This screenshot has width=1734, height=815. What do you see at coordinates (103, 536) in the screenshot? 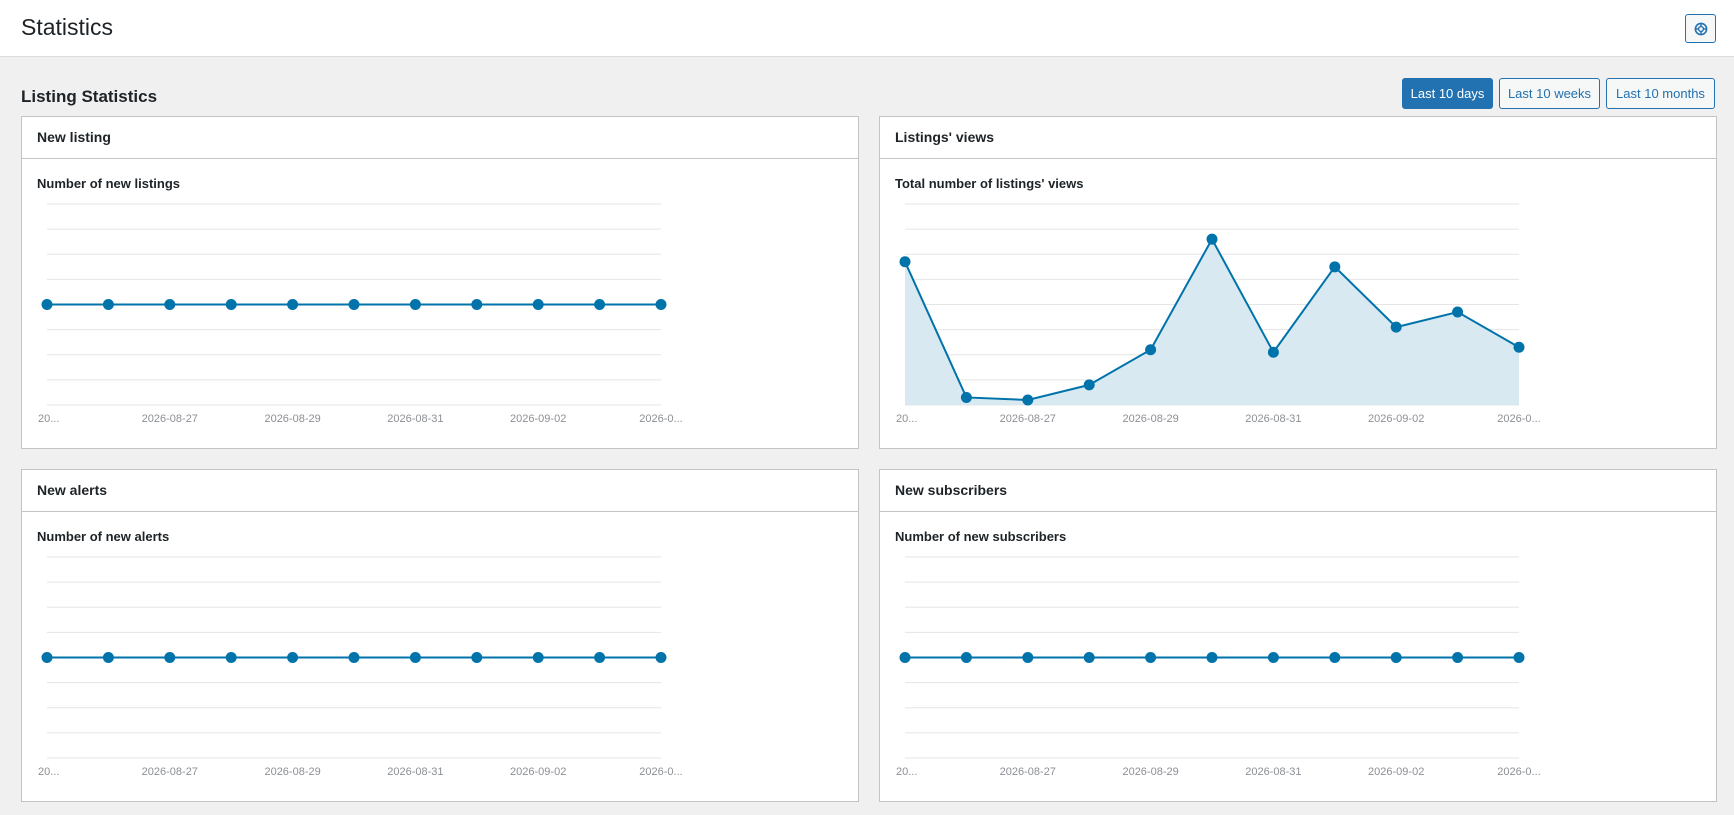
I see `chart-title: Number of new alerts` at bounding box center [103, 536].